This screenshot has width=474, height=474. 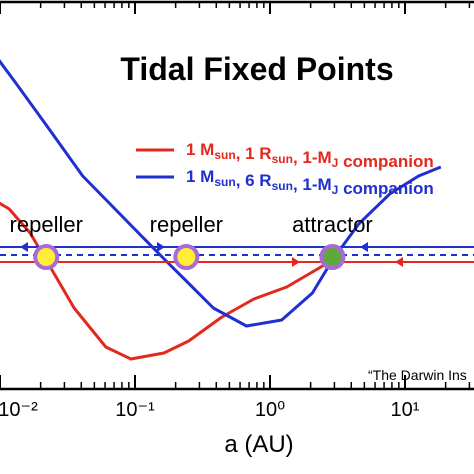 I want to click on fixed-points: repeller repeller attractor, so click(x=191, y=241).